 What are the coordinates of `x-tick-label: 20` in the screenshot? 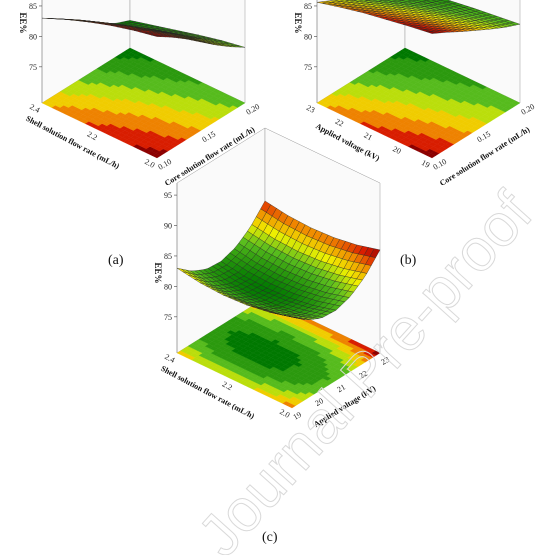 It's located at (319, 402).